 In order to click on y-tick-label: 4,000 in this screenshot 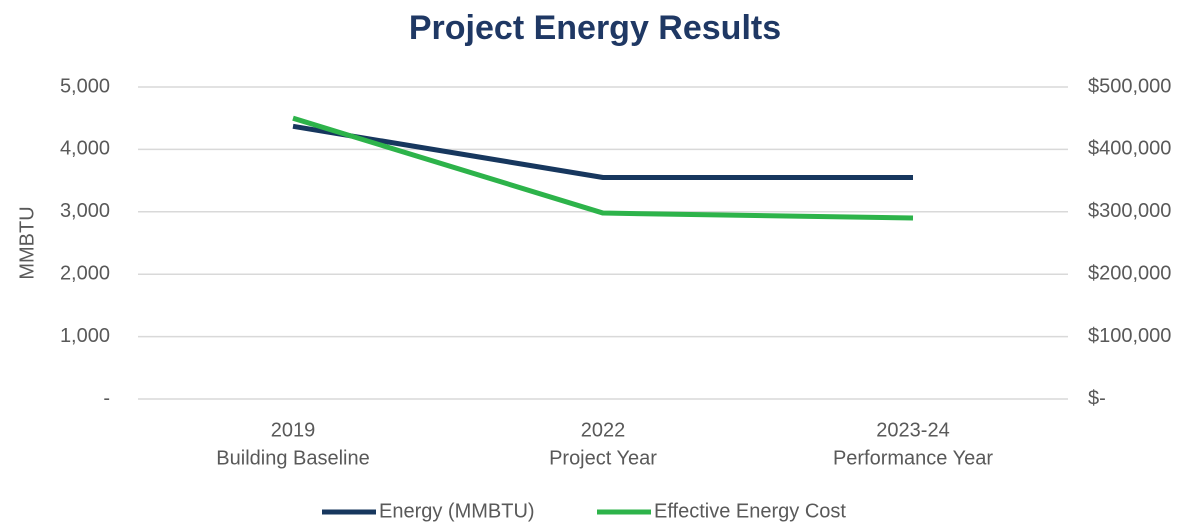, I will do `click(85, 149)`.